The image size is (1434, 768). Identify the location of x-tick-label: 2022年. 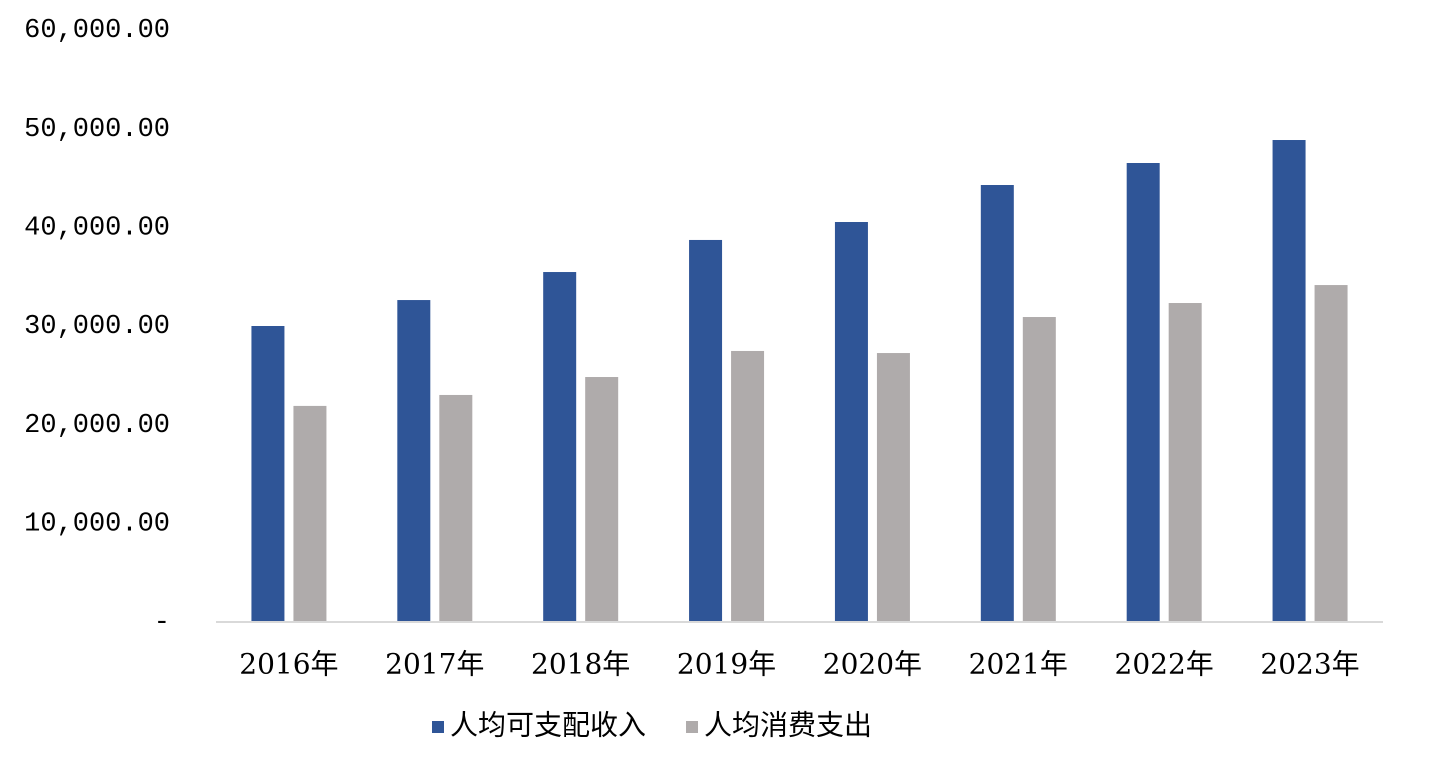
(1164, 664).